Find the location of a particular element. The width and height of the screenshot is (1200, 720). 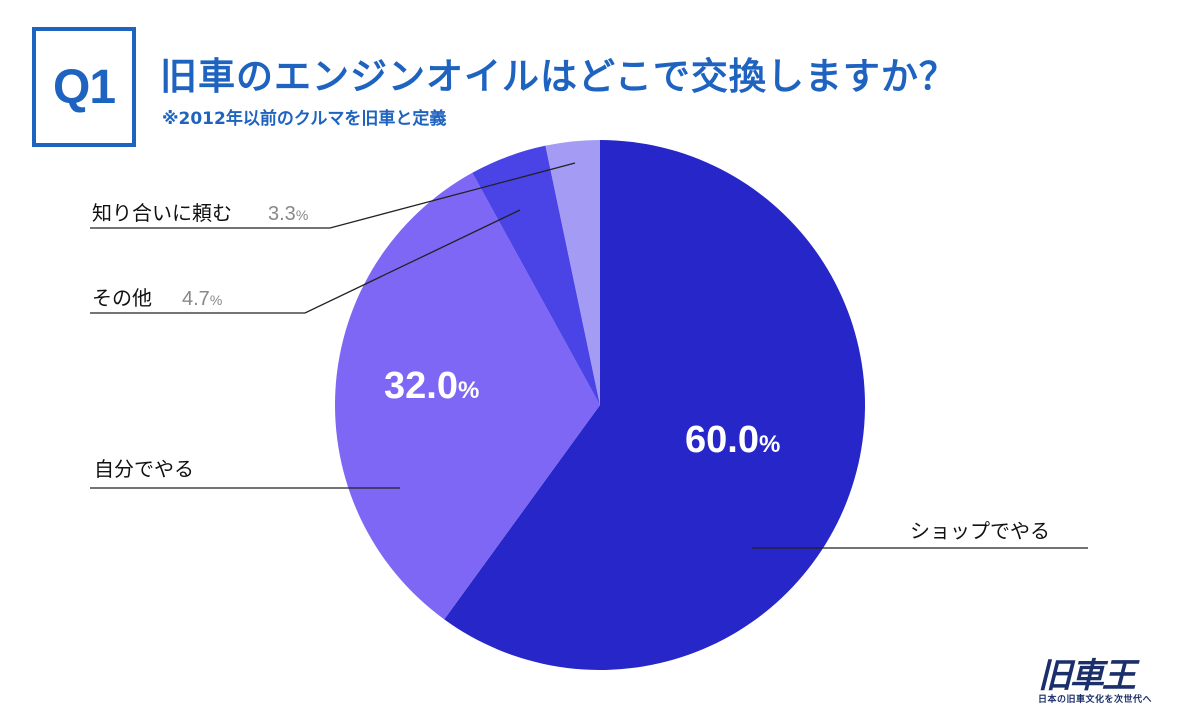

slice-value-self-unit: % is located at coordinates (468, 390).